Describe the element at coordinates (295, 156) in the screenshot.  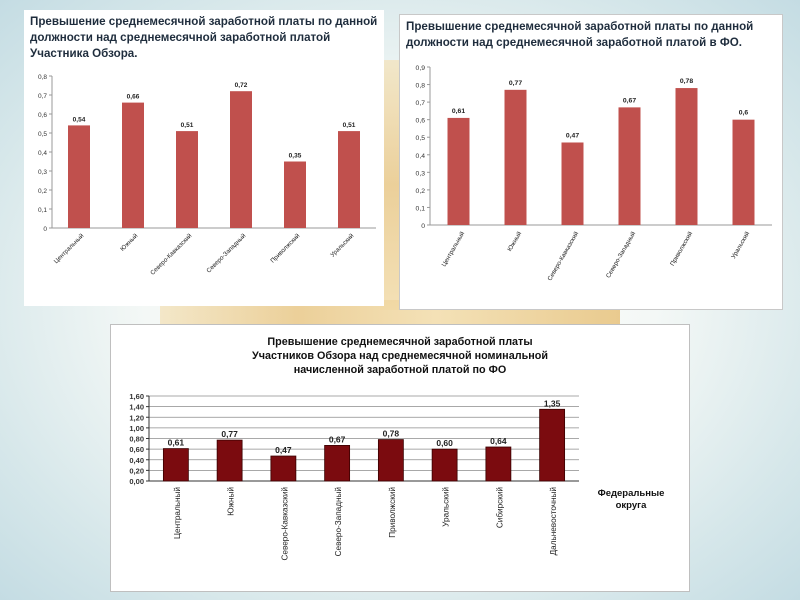
I see `data-label: 0,35` at that location.